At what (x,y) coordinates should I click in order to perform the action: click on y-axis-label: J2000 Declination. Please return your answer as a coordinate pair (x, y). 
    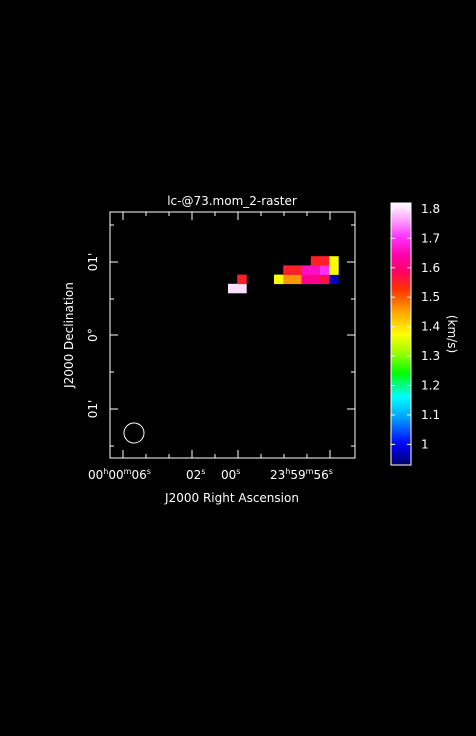
    Looking at the image, I should click on (69, 335).